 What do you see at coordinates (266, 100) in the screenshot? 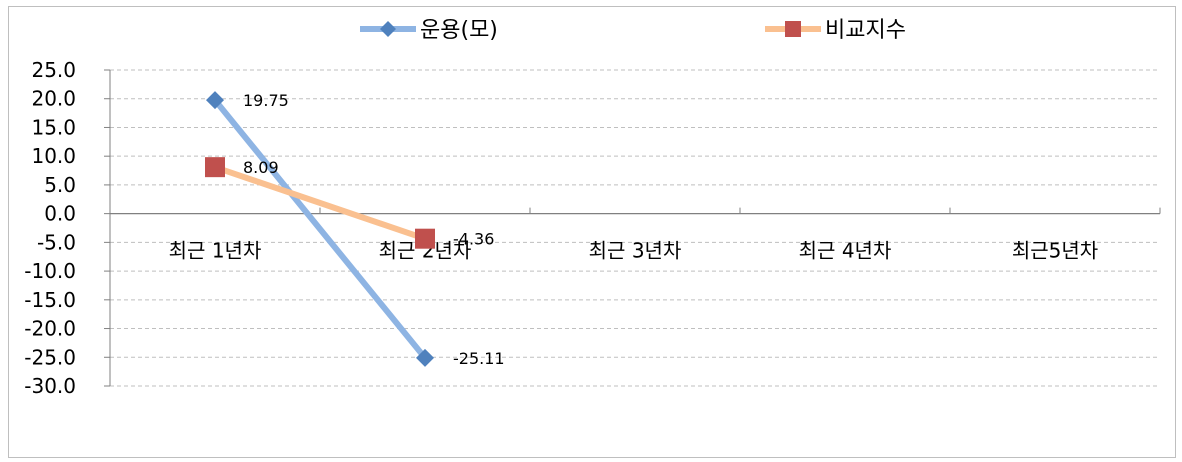
I see `data-label: 19.75` at bounding box center [266, 100].